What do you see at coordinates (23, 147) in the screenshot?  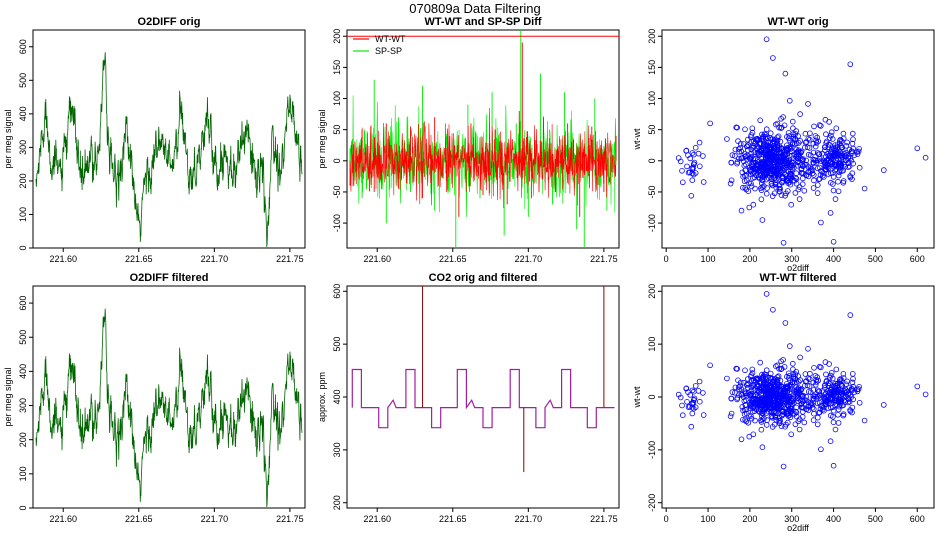 I see `y-tick-label: 300` at bounding box center [23, 147].